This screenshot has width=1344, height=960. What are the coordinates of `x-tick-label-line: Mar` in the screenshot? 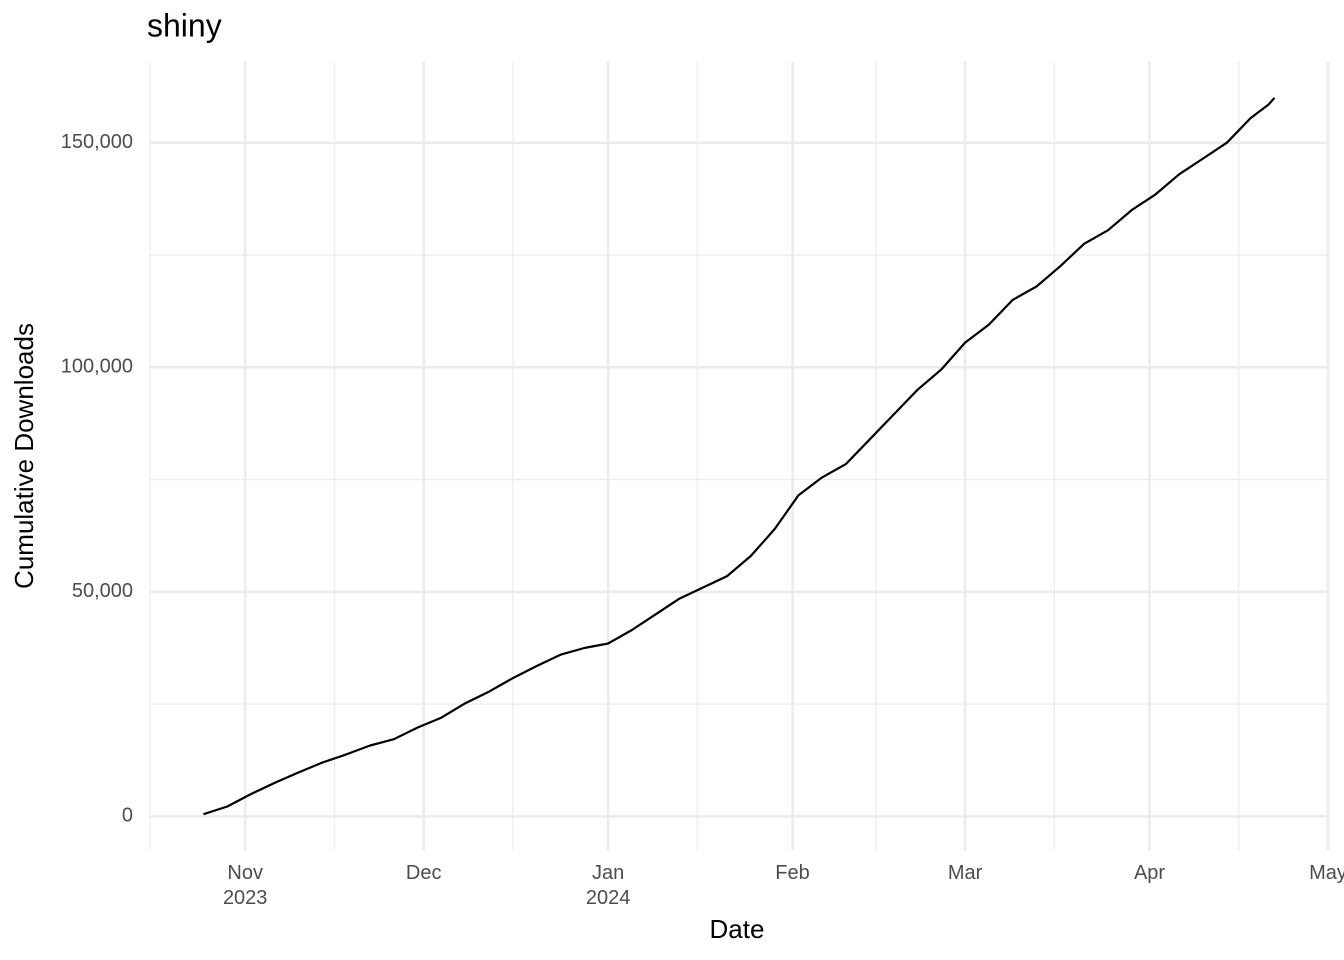 It's located at (965, 873).